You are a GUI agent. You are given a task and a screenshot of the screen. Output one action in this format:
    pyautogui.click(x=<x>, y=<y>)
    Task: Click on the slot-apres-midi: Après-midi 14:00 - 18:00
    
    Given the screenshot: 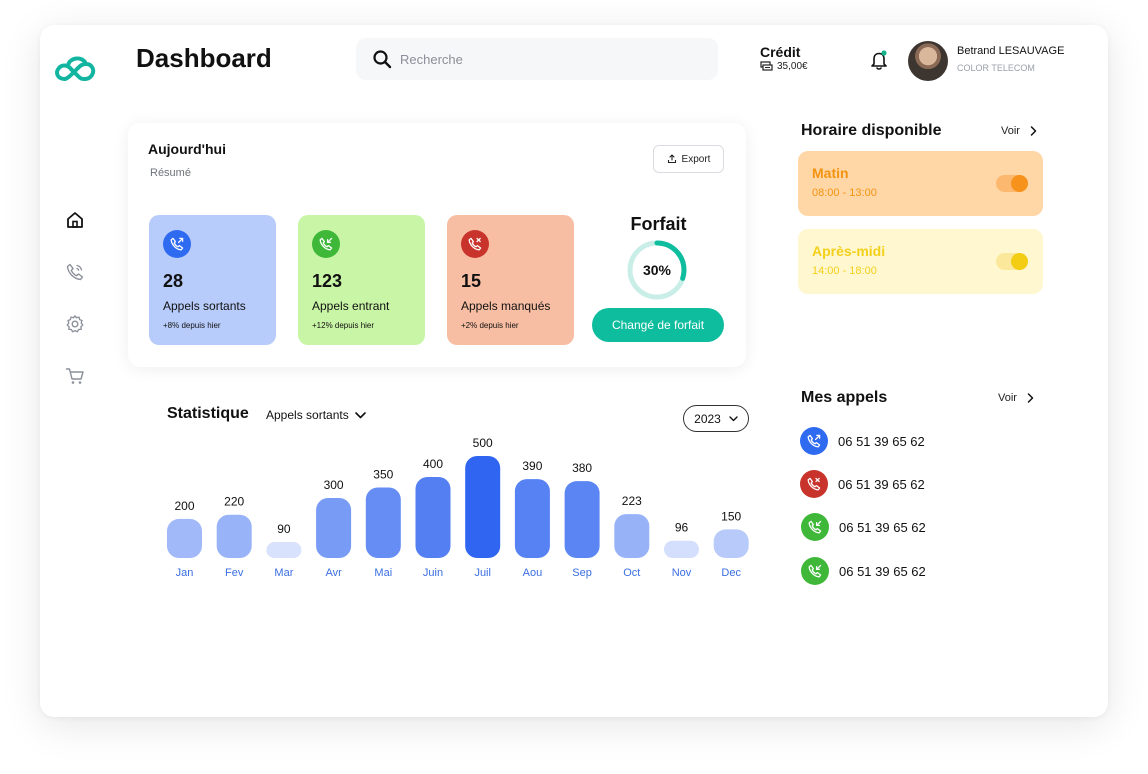 What is the action you would take?
    pyautogui.click(x=920, y=261)
    